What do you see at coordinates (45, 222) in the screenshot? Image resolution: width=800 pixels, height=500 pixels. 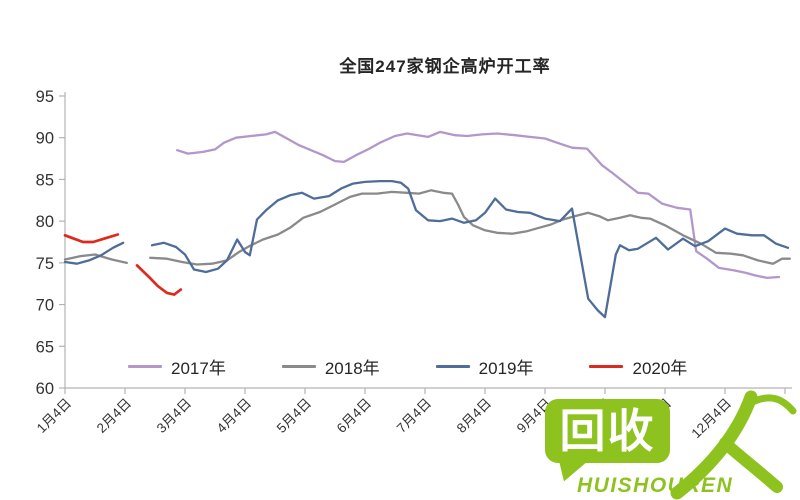 I see `y-tick-label: 80` at bounding box center [45, 222].